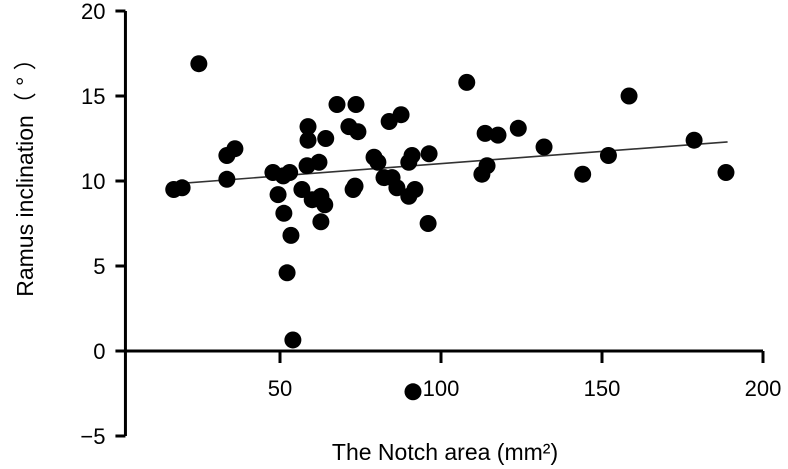 The image size is (788, 469). What do you see at coordinates (93, 12) in the screenshot?
I see `y-tick-label: 20` at bounding box center [93, 12].